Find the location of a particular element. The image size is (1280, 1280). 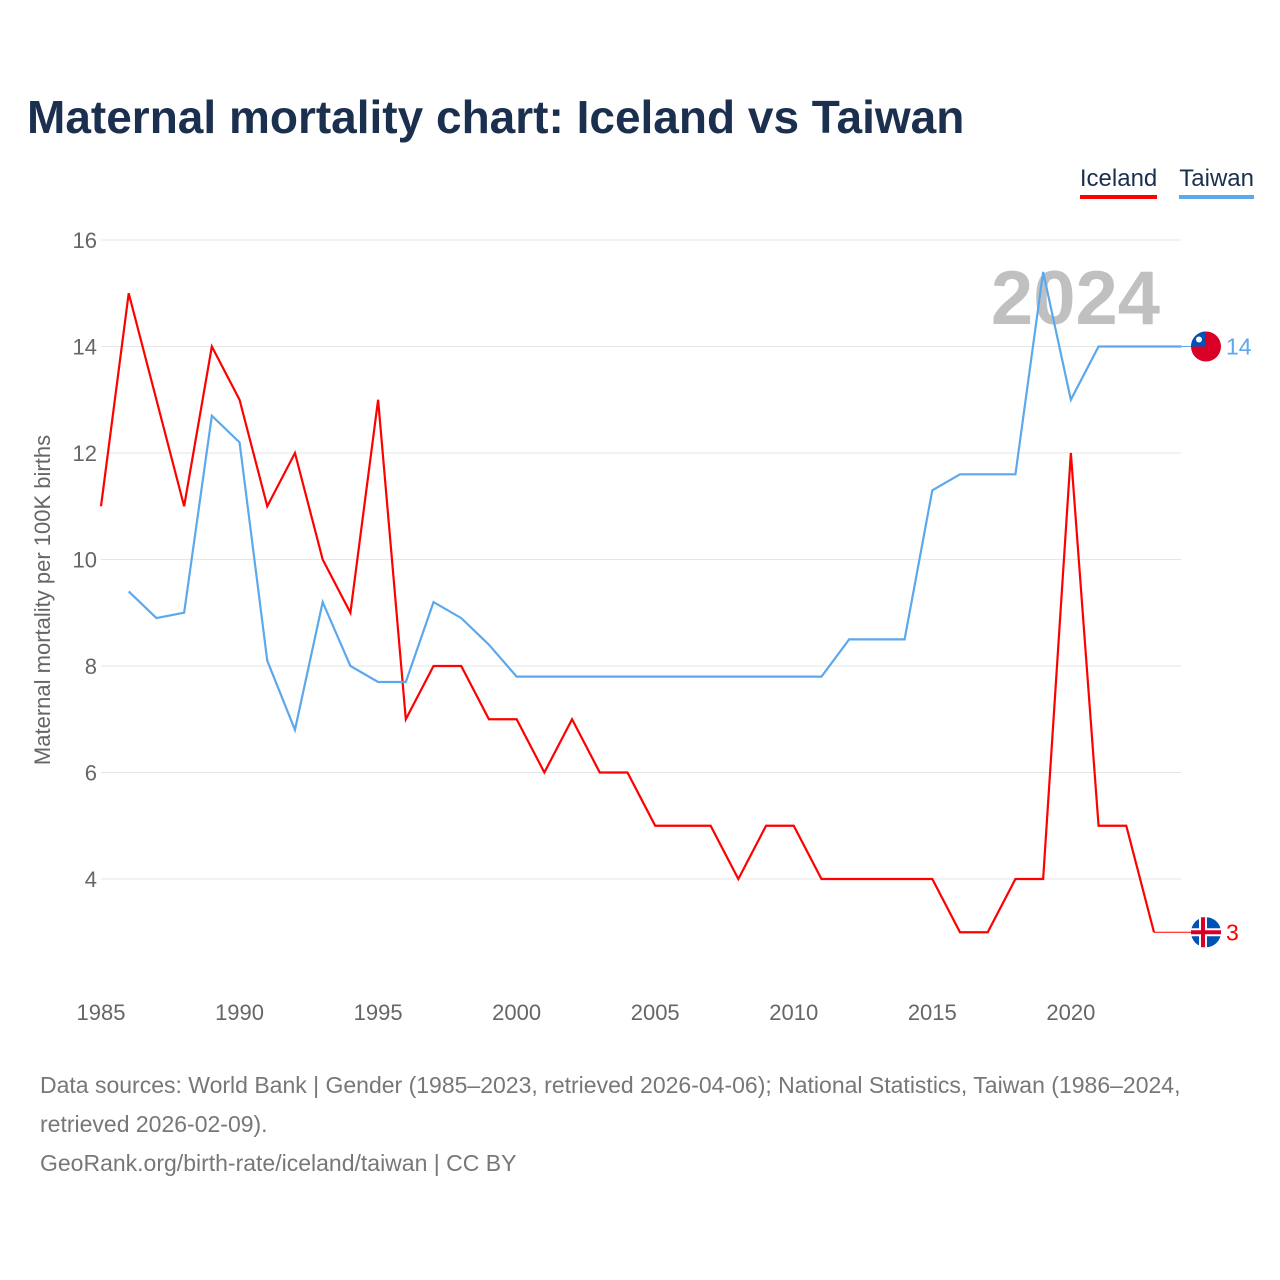

y-axis-label: Maternal mortality per 100K births is located at coordinates (42, 600).